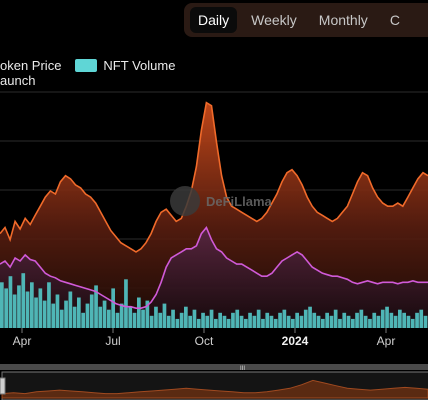  What do you see at coordinates (239, 201) in the screenshot?
I see `watermark-text: DeFiLlama` at bounding box center [239, 201].